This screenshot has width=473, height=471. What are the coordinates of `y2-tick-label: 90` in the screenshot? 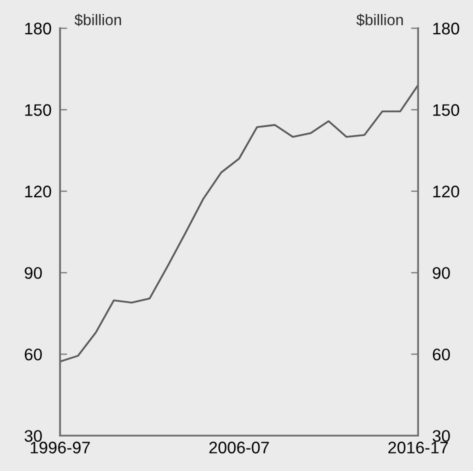 It's located at (441, 273).